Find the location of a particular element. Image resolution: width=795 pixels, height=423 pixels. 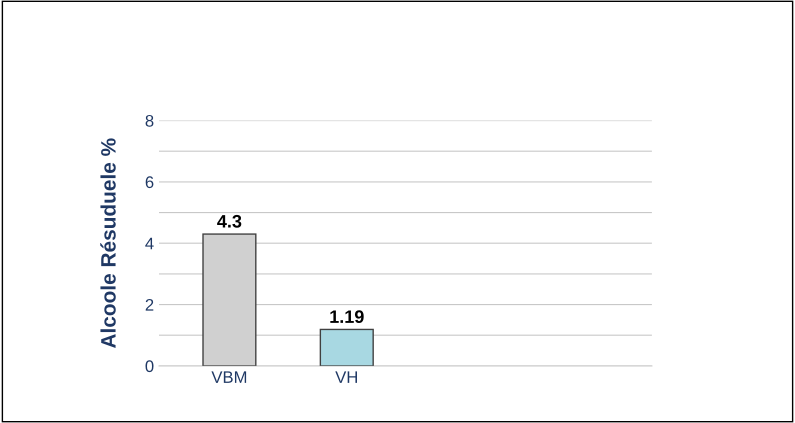

y-tick-label: 2 is located at coordinates (150, 304).